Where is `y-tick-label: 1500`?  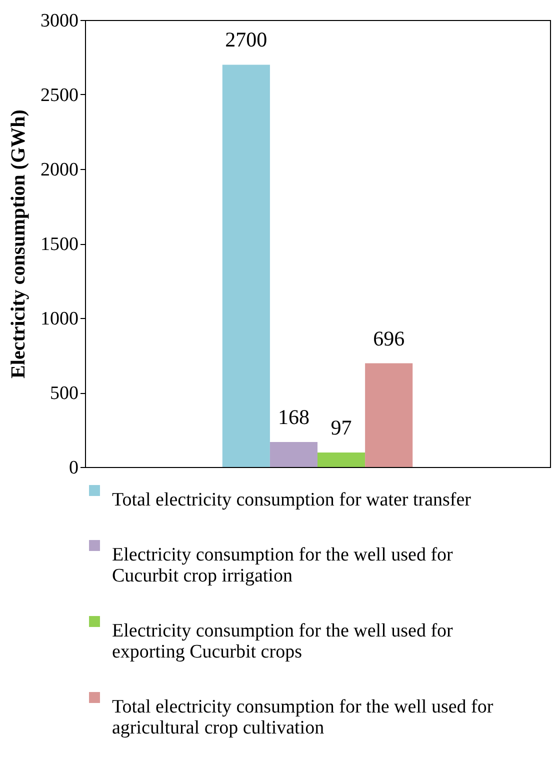 y-tick-label: 1500 is located at coordinates (59, 244).